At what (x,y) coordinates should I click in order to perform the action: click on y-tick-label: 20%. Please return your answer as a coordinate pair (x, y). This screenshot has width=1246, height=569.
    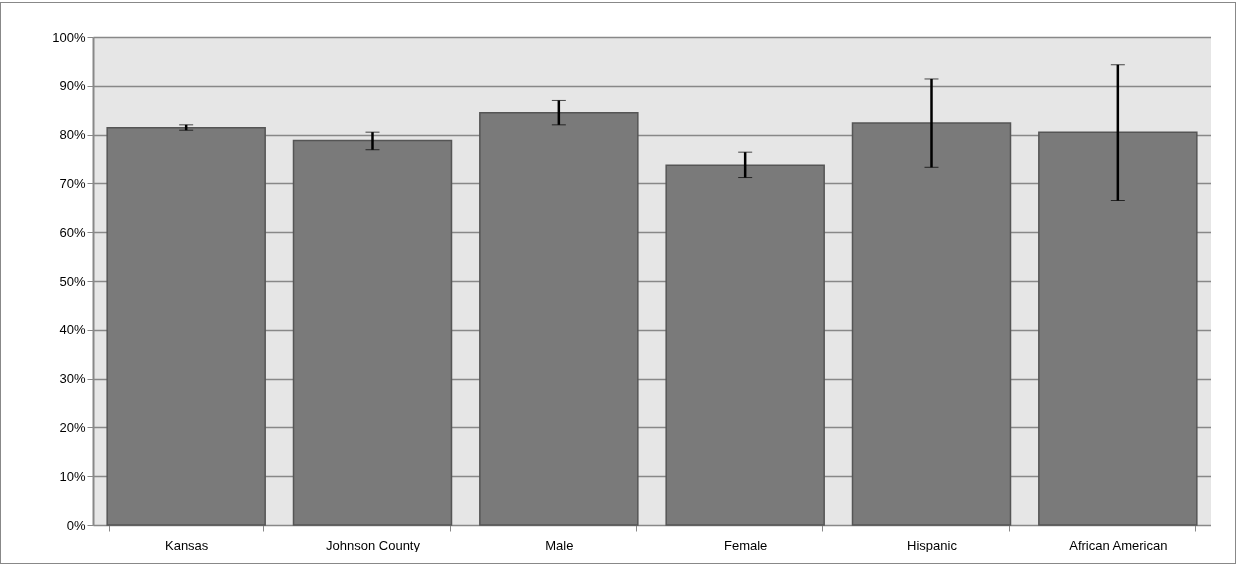
    Looking at the image, I should click on (72, 427).